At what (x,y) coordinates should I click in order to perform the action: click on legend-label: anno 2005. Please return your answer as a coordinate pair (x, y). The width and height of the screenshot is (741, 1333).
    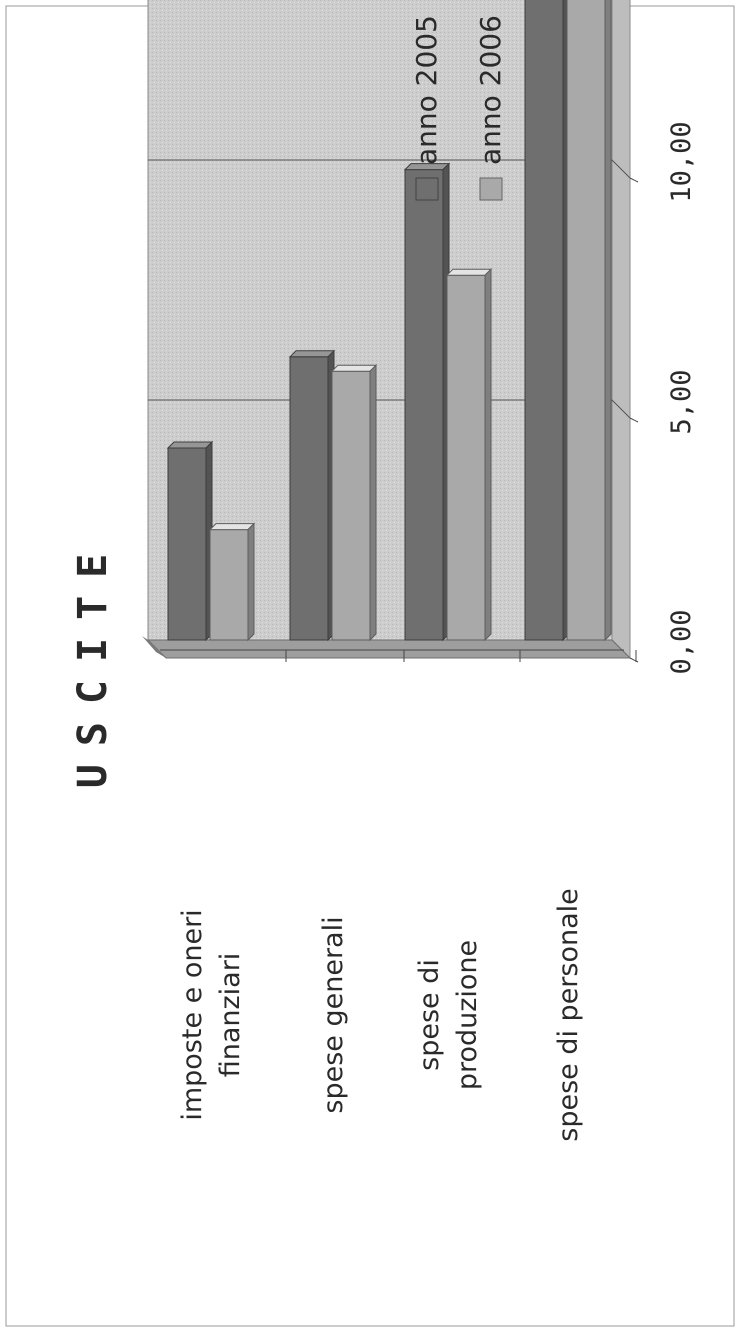
    Looking at the image, I should click on (426, 90).